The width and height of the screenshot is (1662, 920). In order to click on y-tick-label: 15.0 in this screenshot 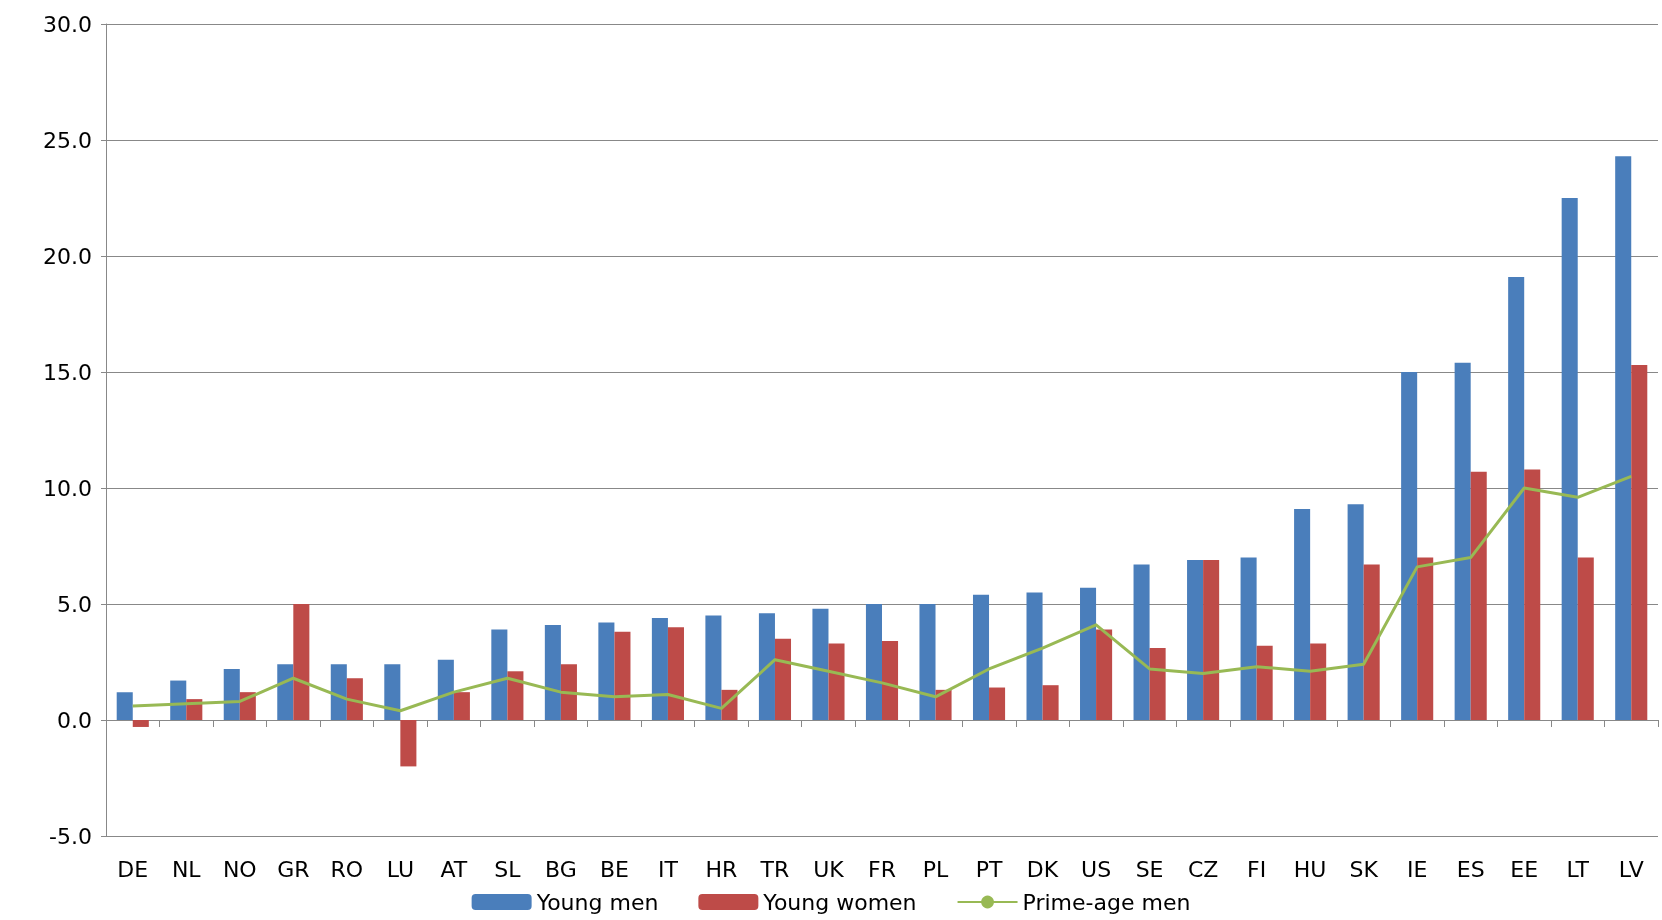, I will do `click(67, 372)`.